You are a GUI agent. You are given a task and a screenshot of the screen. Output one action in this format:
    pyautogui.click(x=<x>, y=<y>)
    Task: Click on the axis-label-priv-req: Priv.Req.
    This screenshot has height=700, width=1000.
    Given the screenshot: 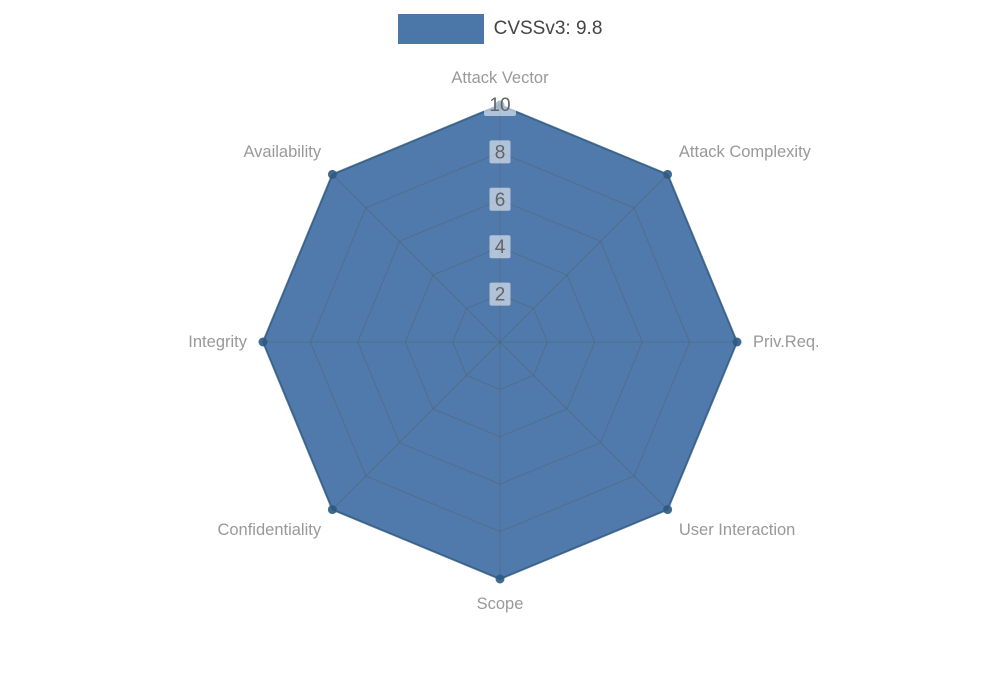 What is the action you would take?
    pyautogui.click(x=786, y=342)
    